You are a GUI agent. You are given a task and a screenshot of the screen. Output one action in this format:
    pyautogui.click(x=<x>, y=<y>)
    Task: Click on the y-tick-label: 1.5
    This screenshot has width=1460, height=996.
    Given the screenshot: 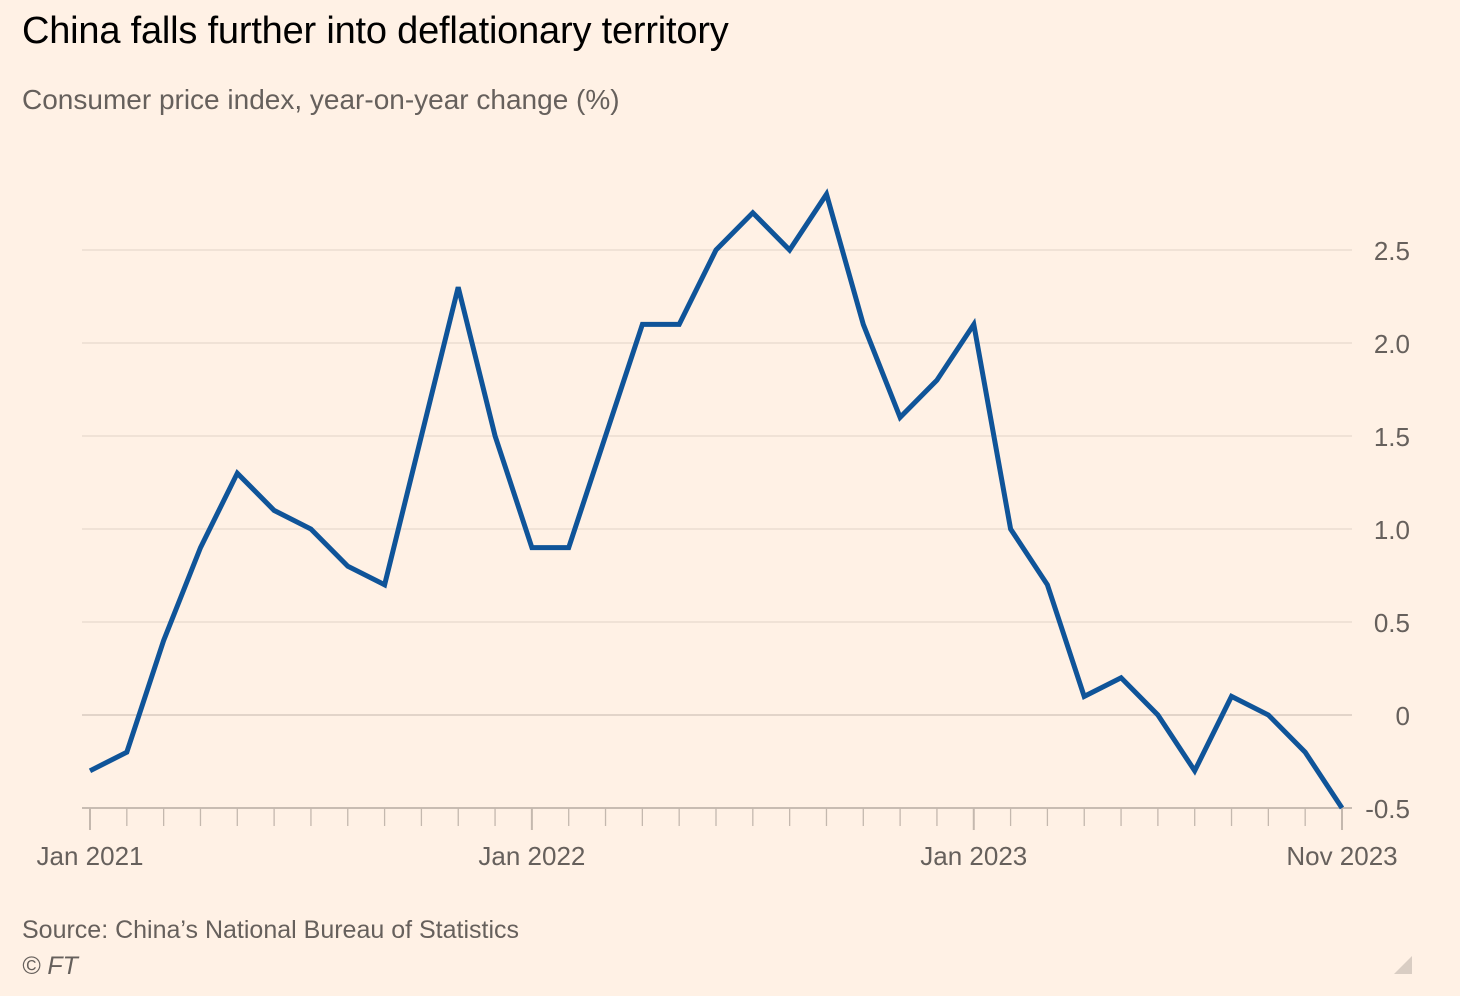 What is the action you would take?
    pyautogui.click(x=1392, y=437)
    